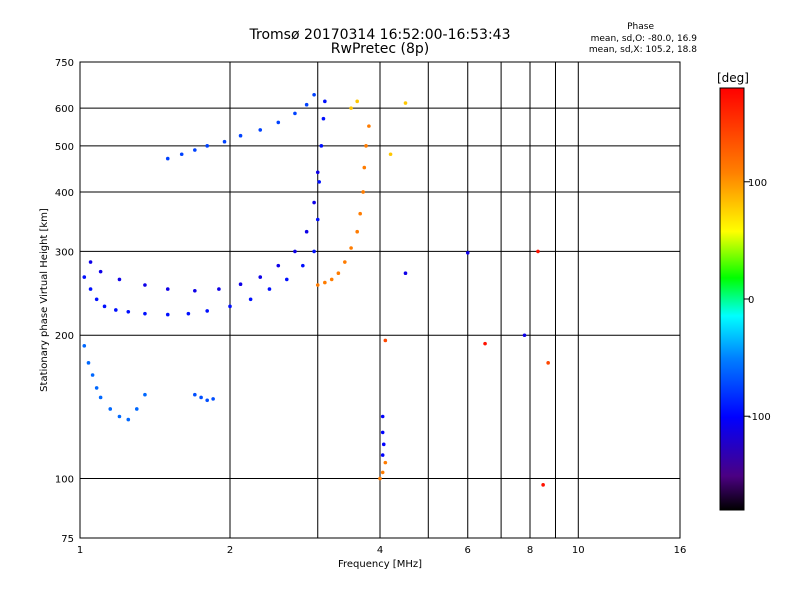  I want to click on colorbar-tick-label: 100, so click(757, 183).